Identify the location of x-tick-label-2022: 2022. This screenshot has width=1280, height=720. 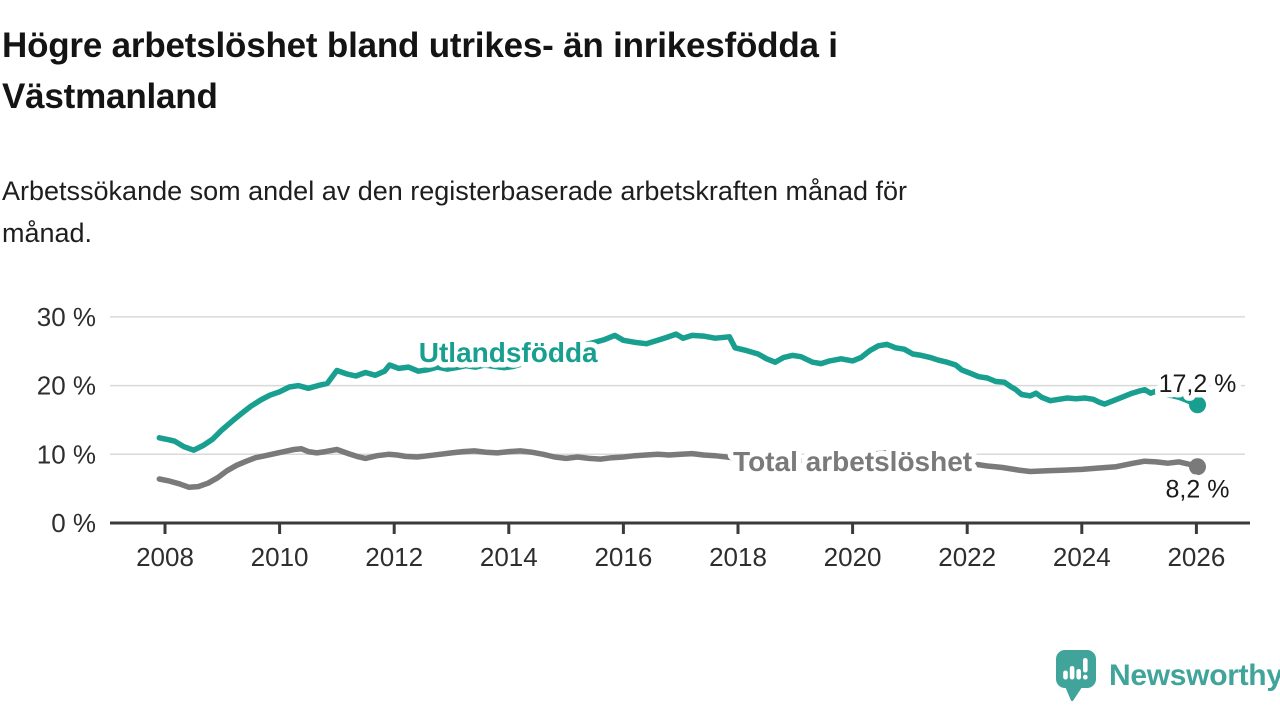
(967, 557).